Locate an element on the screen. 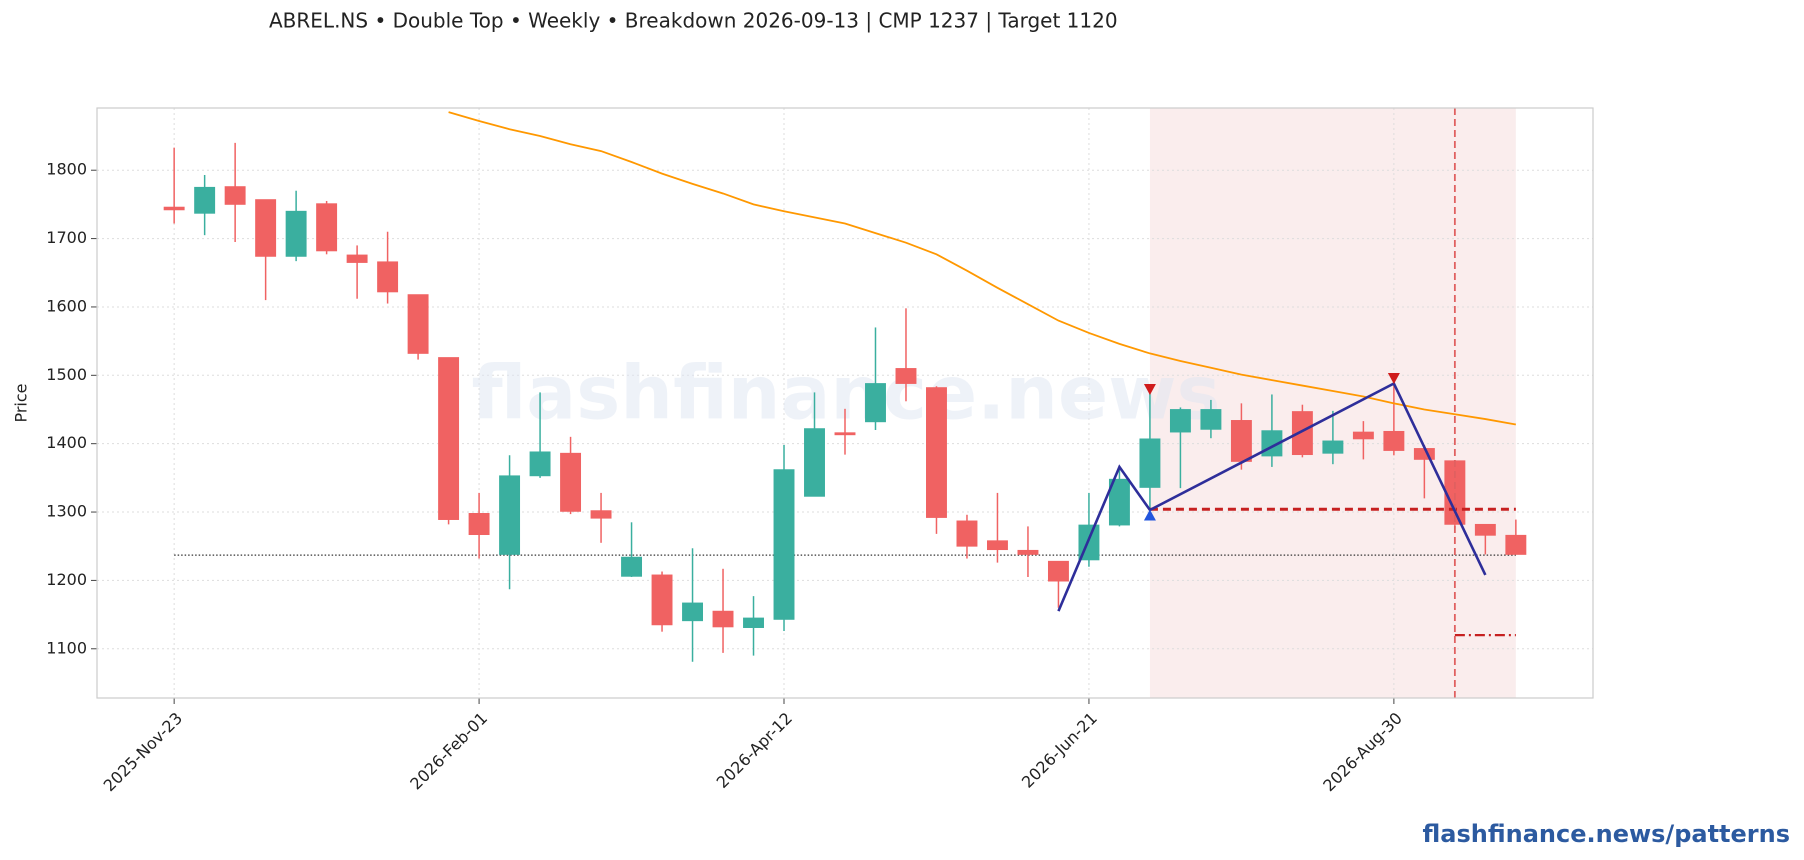 This screenshot has height=860, width=1804. footer: flashfinance.news/patterns is located at coordinates (1606, 834).